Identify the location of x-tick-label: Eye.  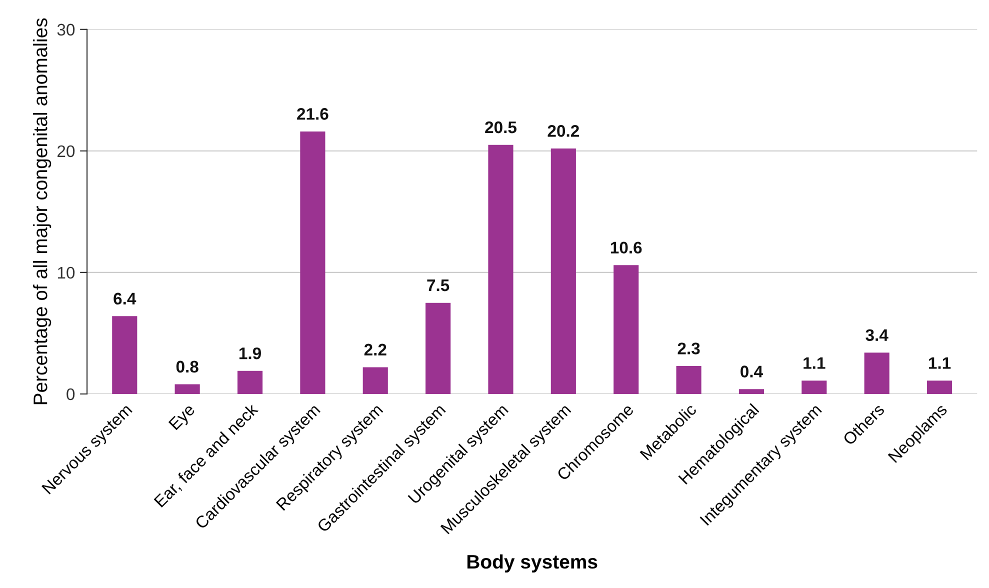
(183, 418).